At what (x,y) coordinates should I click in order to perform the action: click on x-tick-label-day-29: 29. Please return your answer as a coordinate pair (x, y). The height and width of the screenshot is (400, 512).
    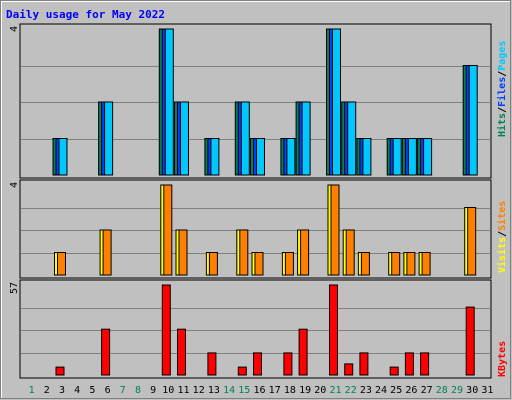
    Looking at the image, I should click on (457, 390).